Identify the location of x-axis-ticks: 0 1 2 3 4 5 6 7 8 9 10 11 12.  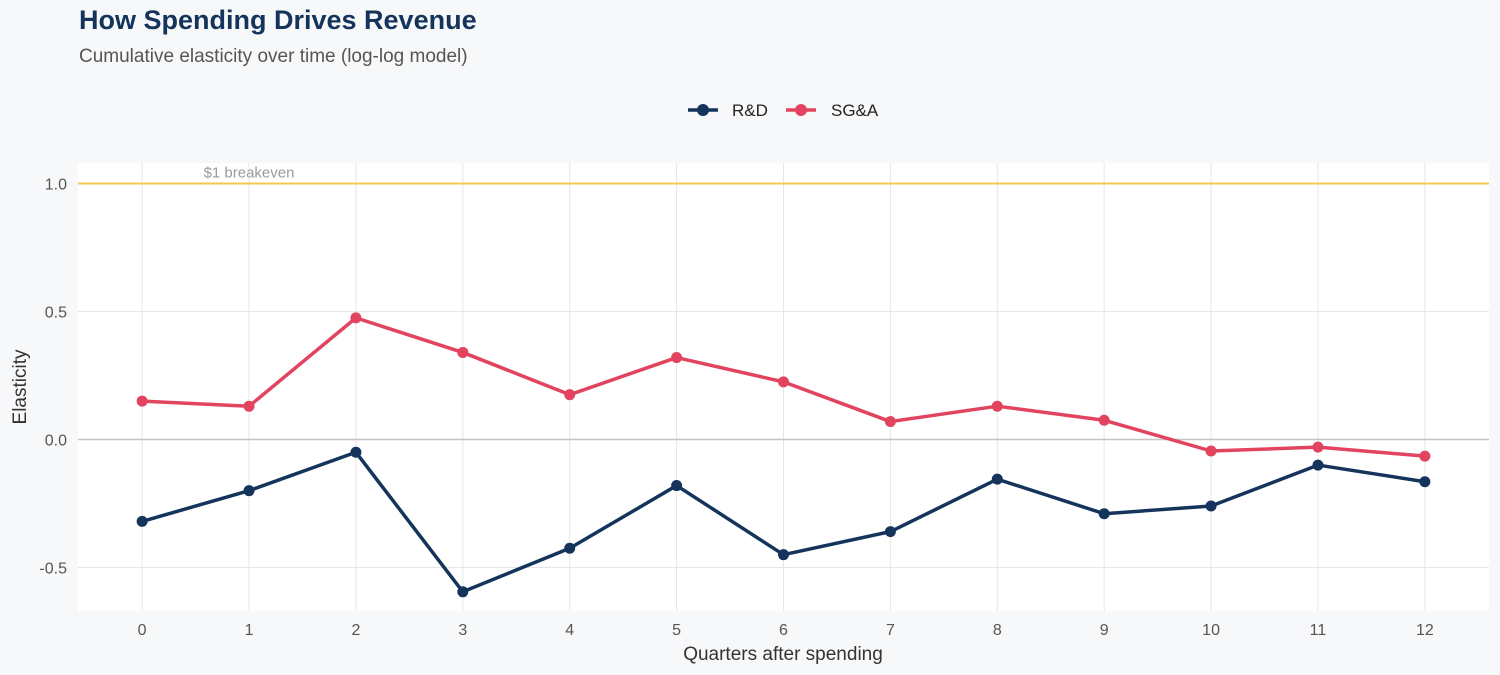
(786, 630).